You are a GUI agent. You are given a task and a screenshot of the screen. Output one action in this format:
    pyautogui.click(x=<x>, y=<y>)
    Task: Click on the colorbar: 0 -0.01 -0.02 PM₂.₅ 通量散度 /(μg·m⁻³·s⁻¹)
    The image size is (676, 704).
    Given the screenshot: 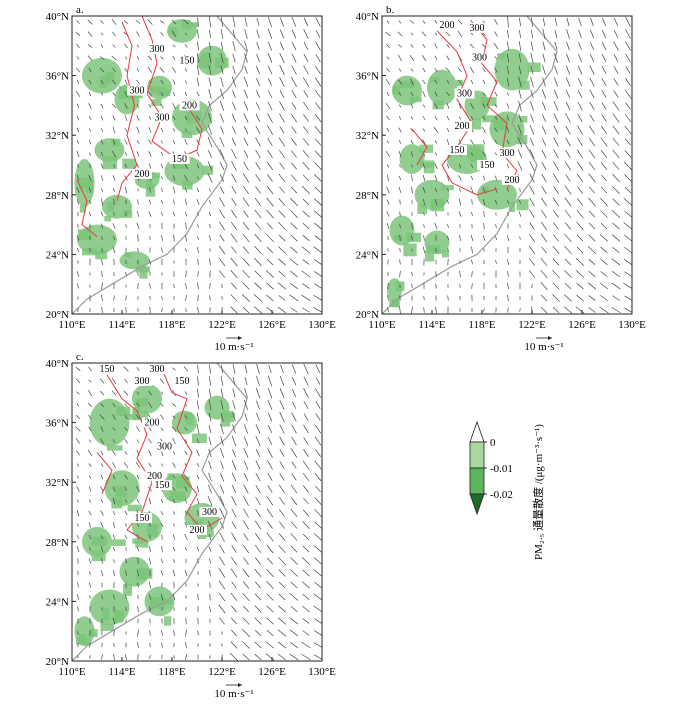 What is the action you would take?
    pyautogui.click(x=507, y=490)
    